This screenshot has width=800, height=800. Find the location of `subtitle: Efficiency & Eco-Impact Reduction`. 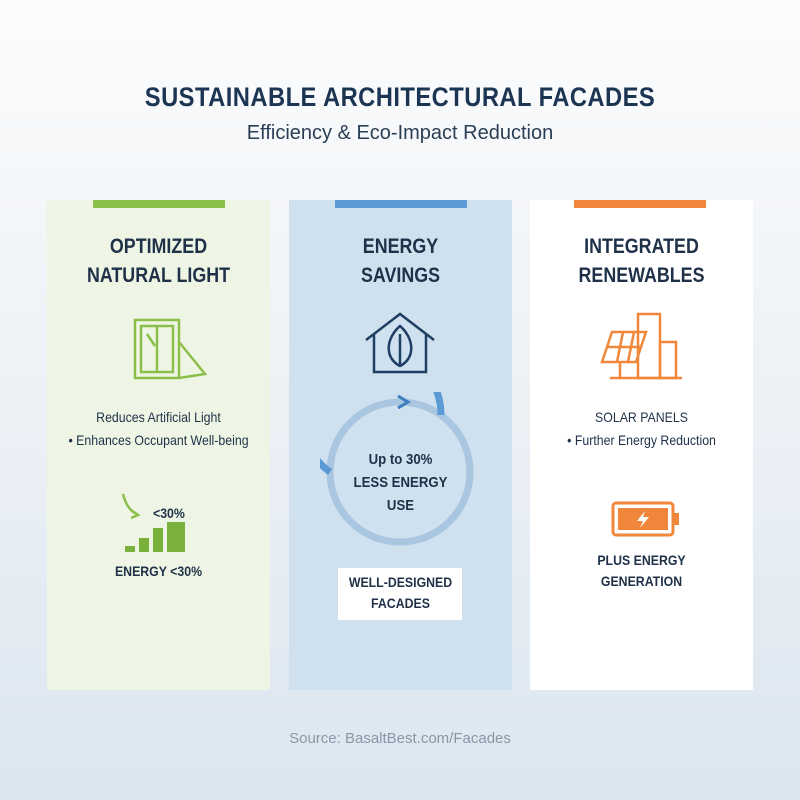

subtitle: Efficiency & Eco-Impact Reduction is located at coordinates (400, 133).